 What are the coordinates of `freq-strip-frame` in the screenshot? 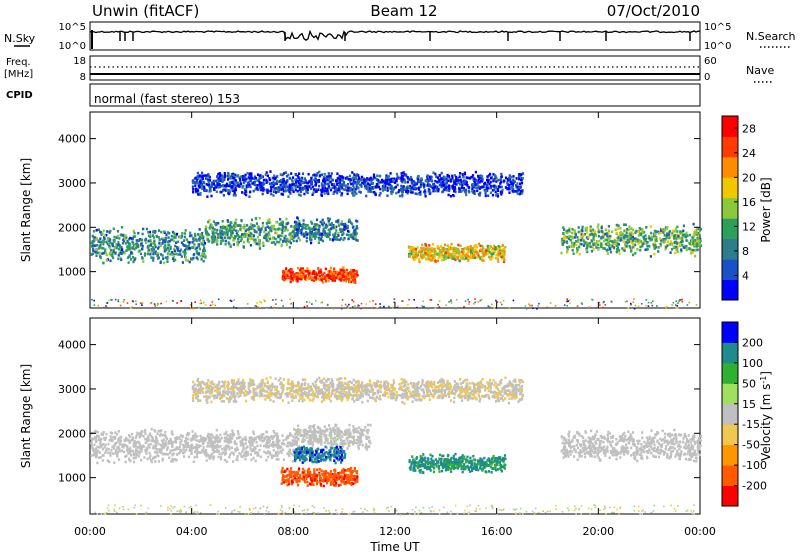 It's located at (395, 68).